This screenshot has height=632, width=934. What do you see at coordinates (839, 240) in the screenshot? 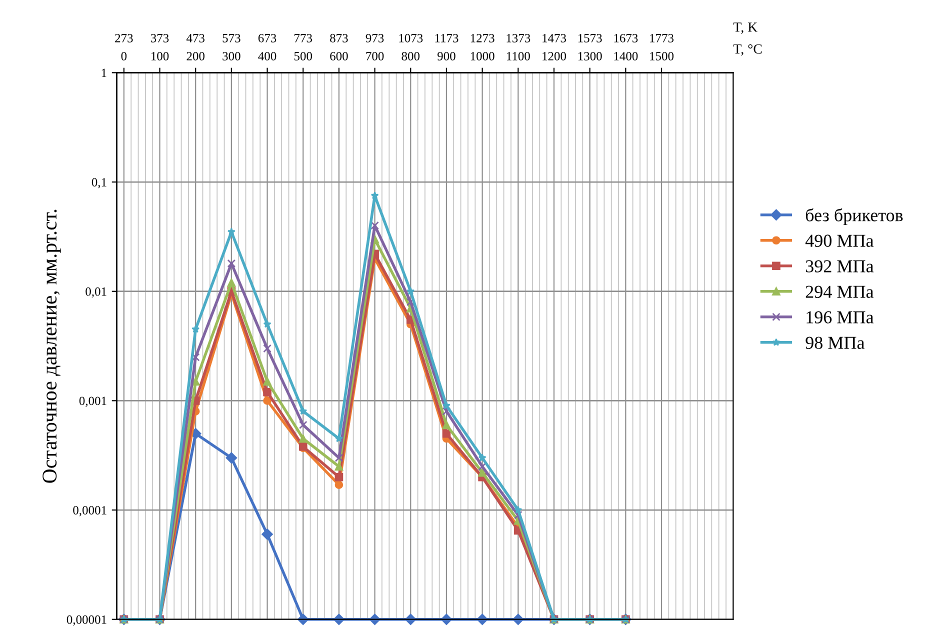
I see `legend-label: 490 МПа` at bounding box center [839, 240].